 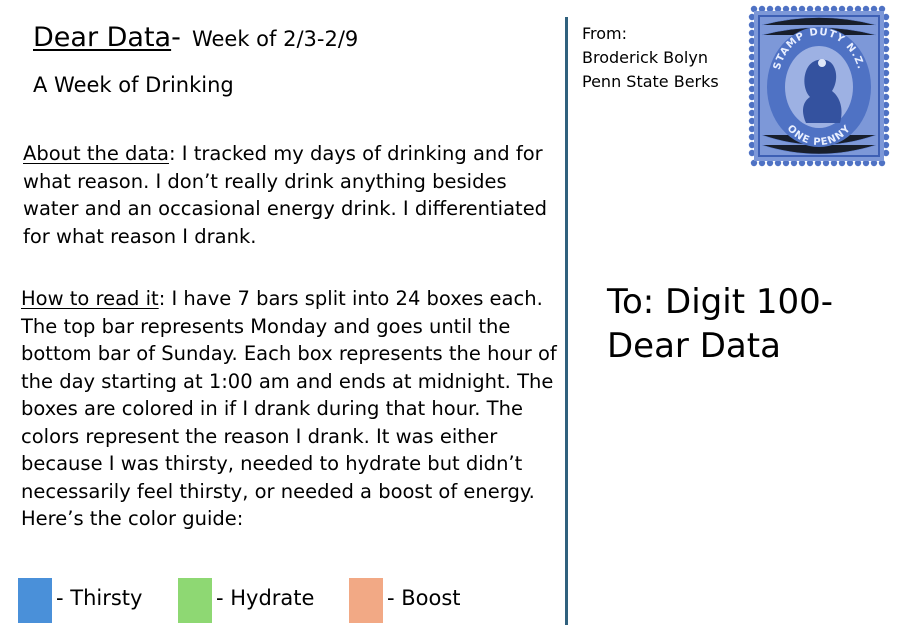 What do you see at coordinates (275, 39) in the screenshot?
I see `week-range: Week of 2/3-2/9` at bounding box center [275, 39].